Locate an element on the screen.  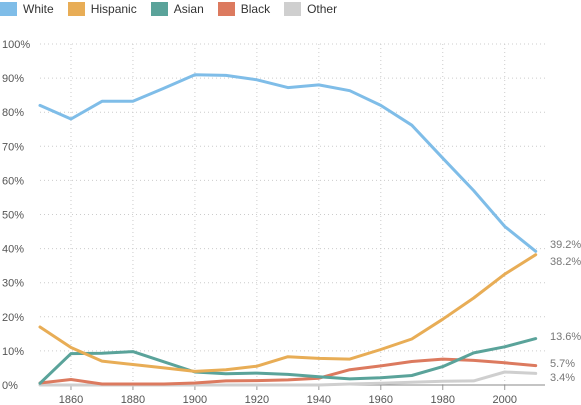
y-tick-label: 0% is located at coordinates (10, 386).